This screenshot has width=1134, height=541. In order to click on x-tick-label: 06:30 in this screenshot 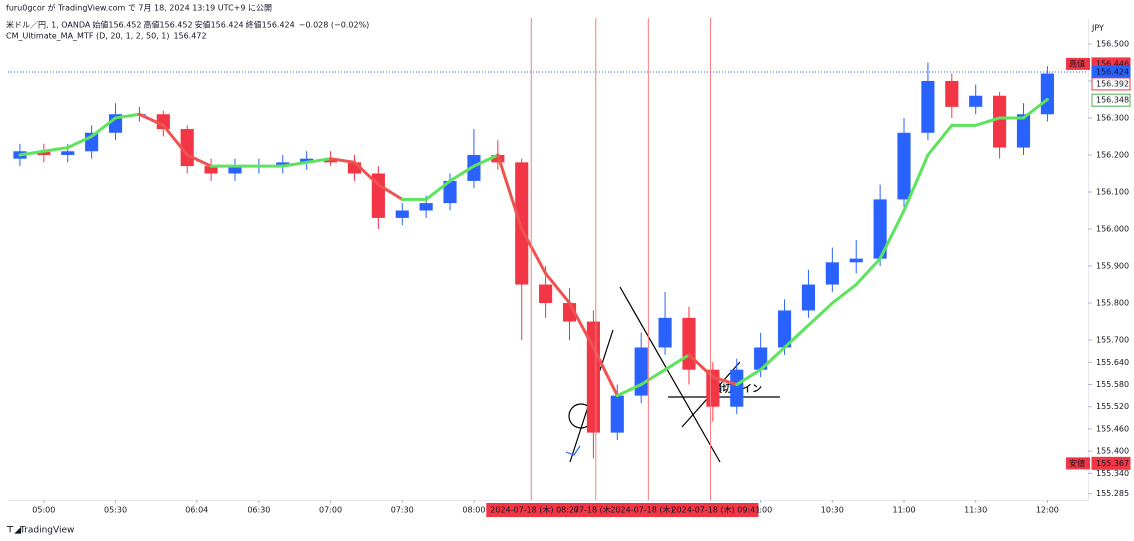, I will do `click(258, 510)`.